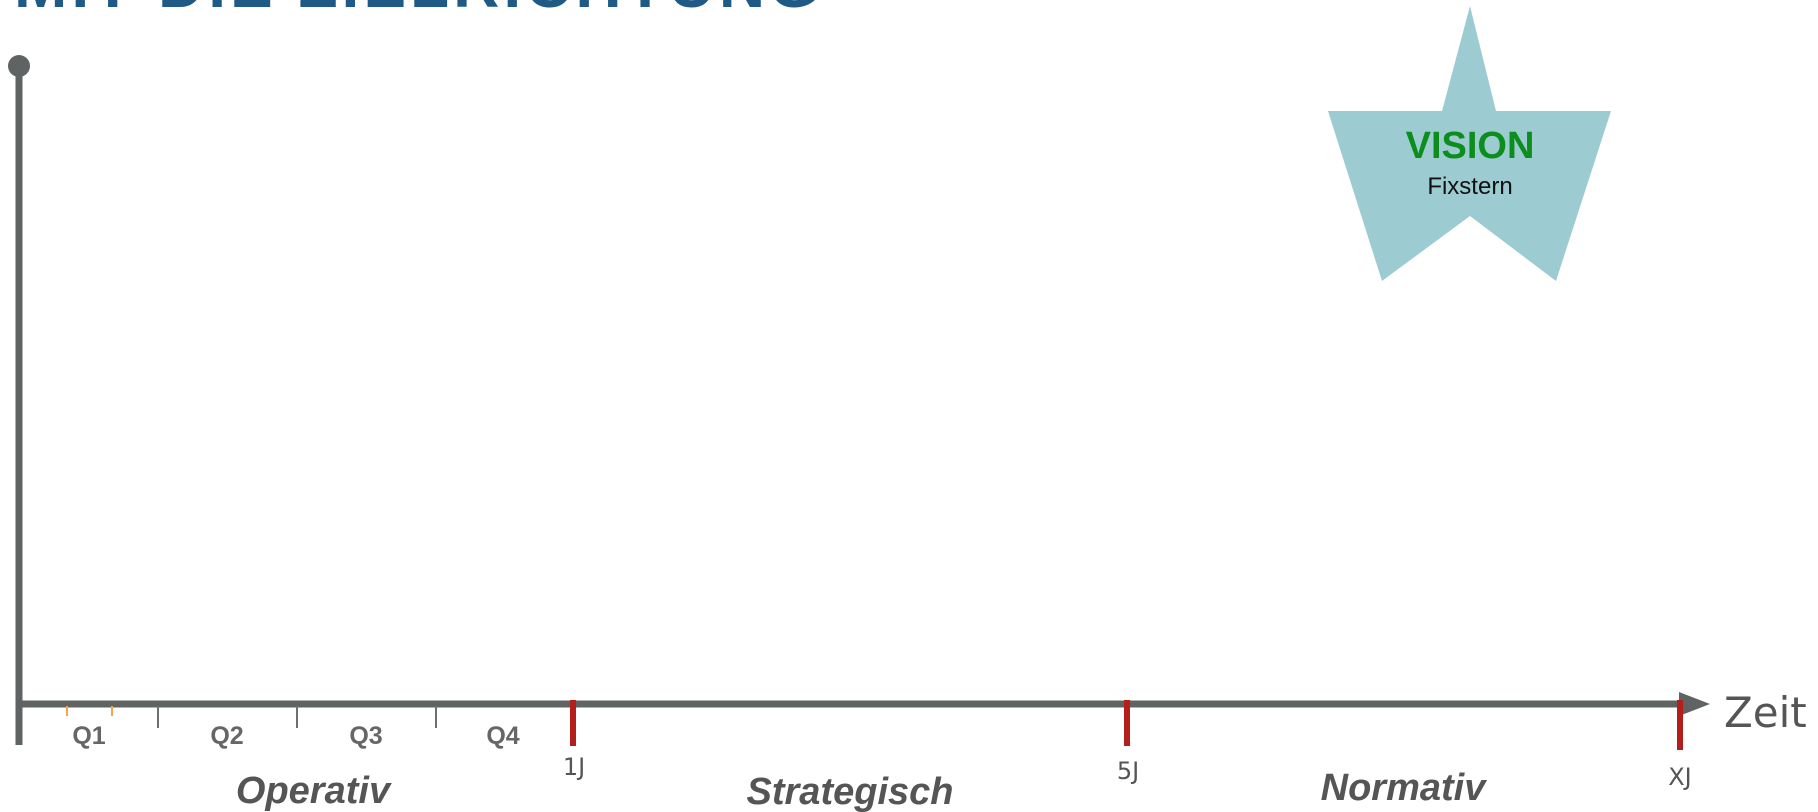 The height and width of the screenshot is (812, 1818). Describe the element at coordinates (19, 66) in the screenshot. I see `y-axis-end-dot` at that location.